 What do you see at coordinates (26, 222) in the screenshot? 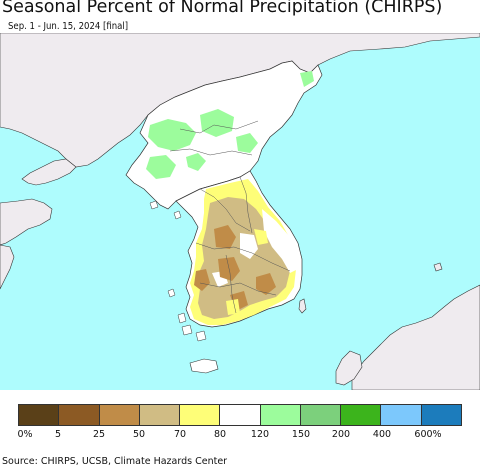
I see `shandong-peninsula` at bounding box center [26, 222].